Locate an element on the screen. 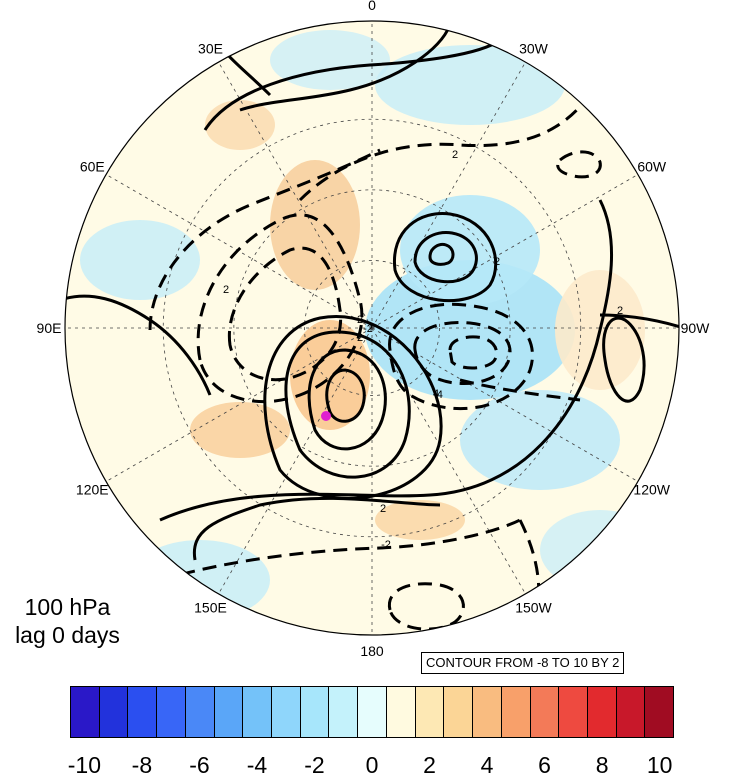 The height and width of the screenshot is (779, 729). colorbar-tick-label: 8 is located at coordinates (602, 765).